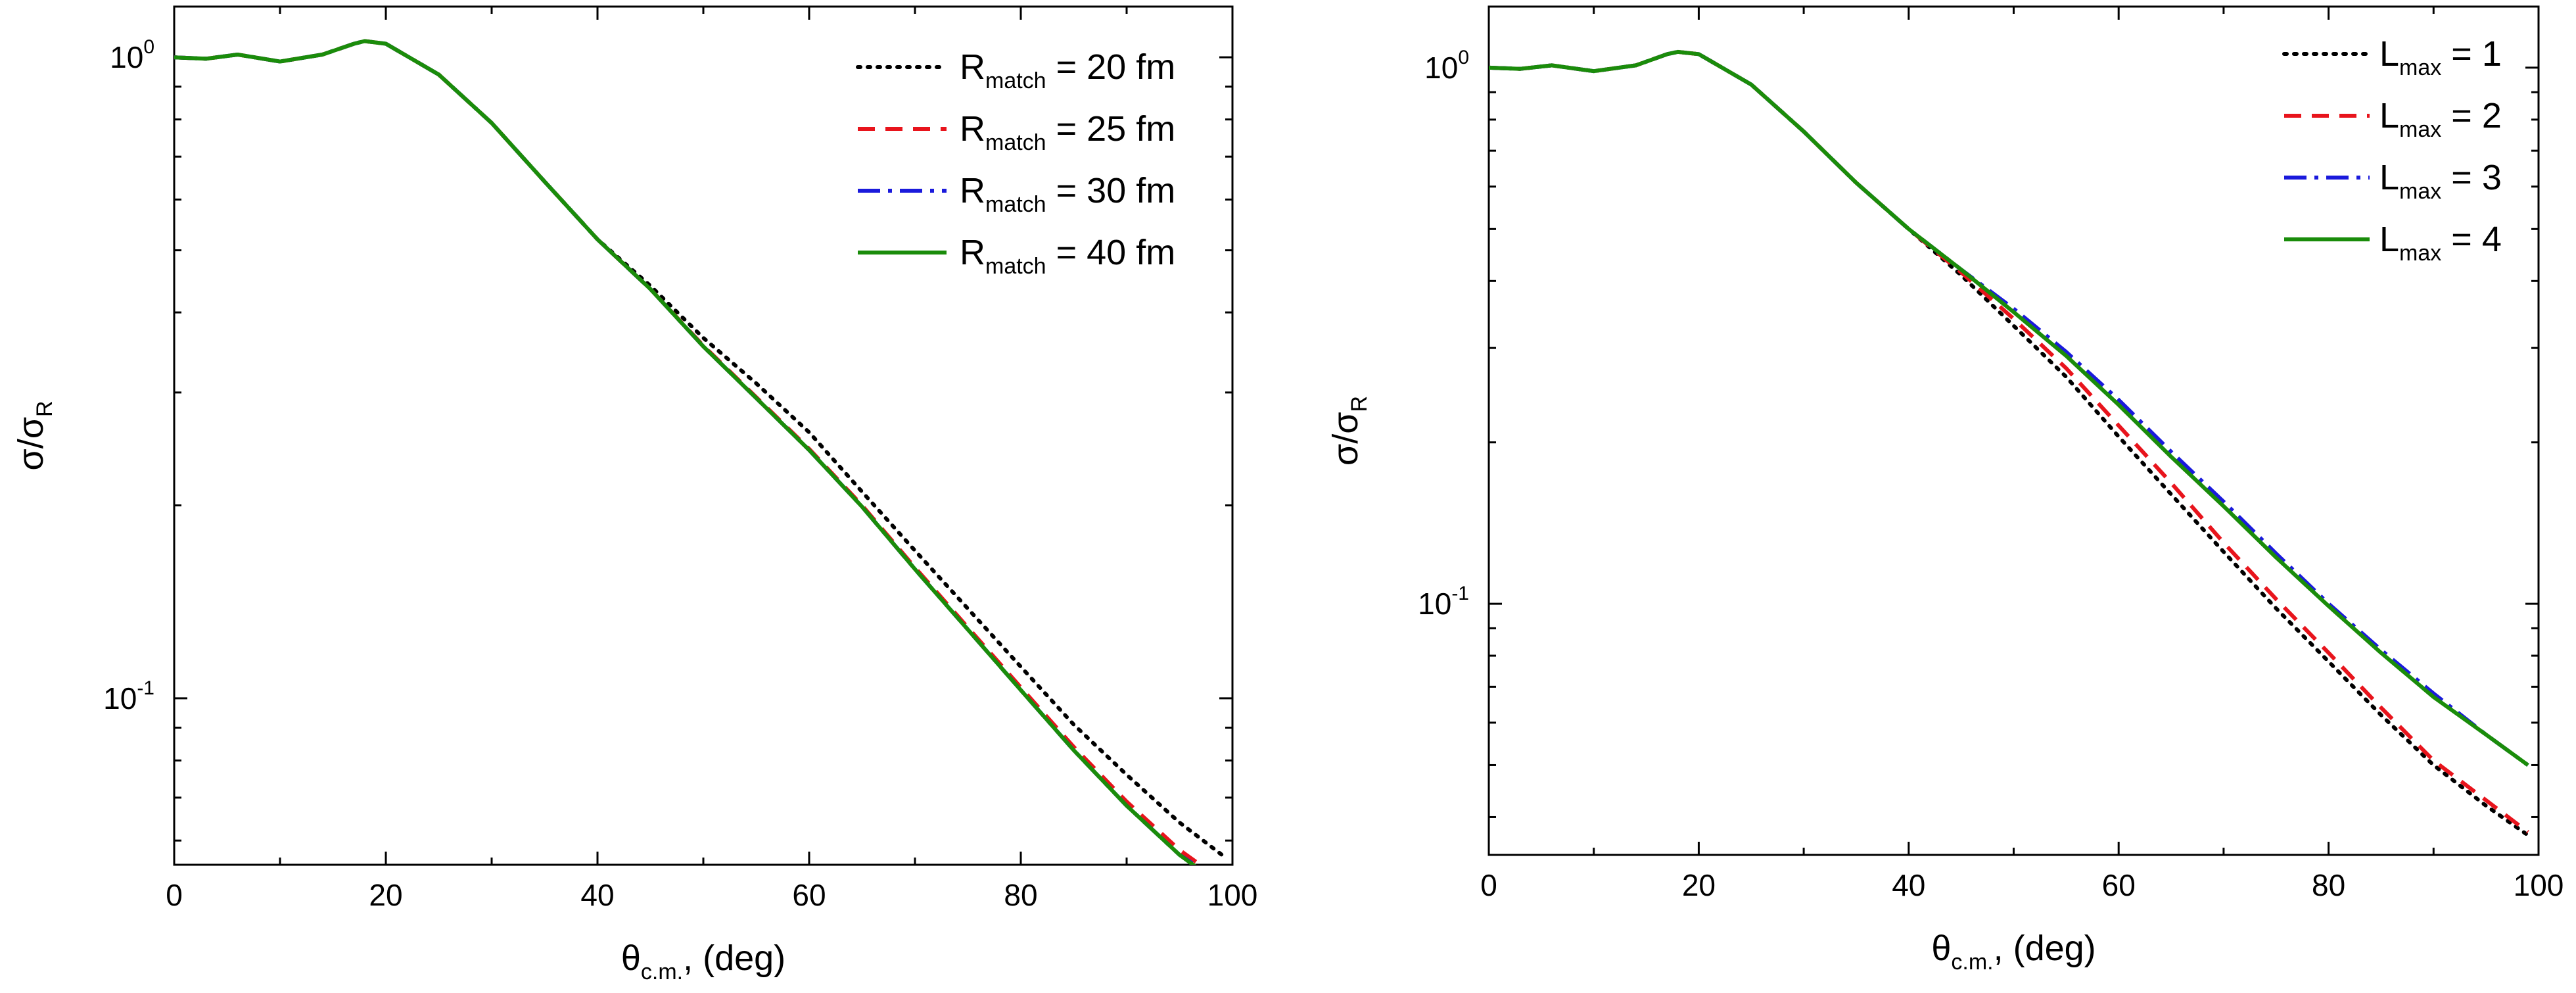 This screenshot has height=993, width=2576. What do you see at coordinates (1067, 132) in the screenshot?
I see `legend-label: Rmatch = 25 fm` at bounding box center [1067, 132].